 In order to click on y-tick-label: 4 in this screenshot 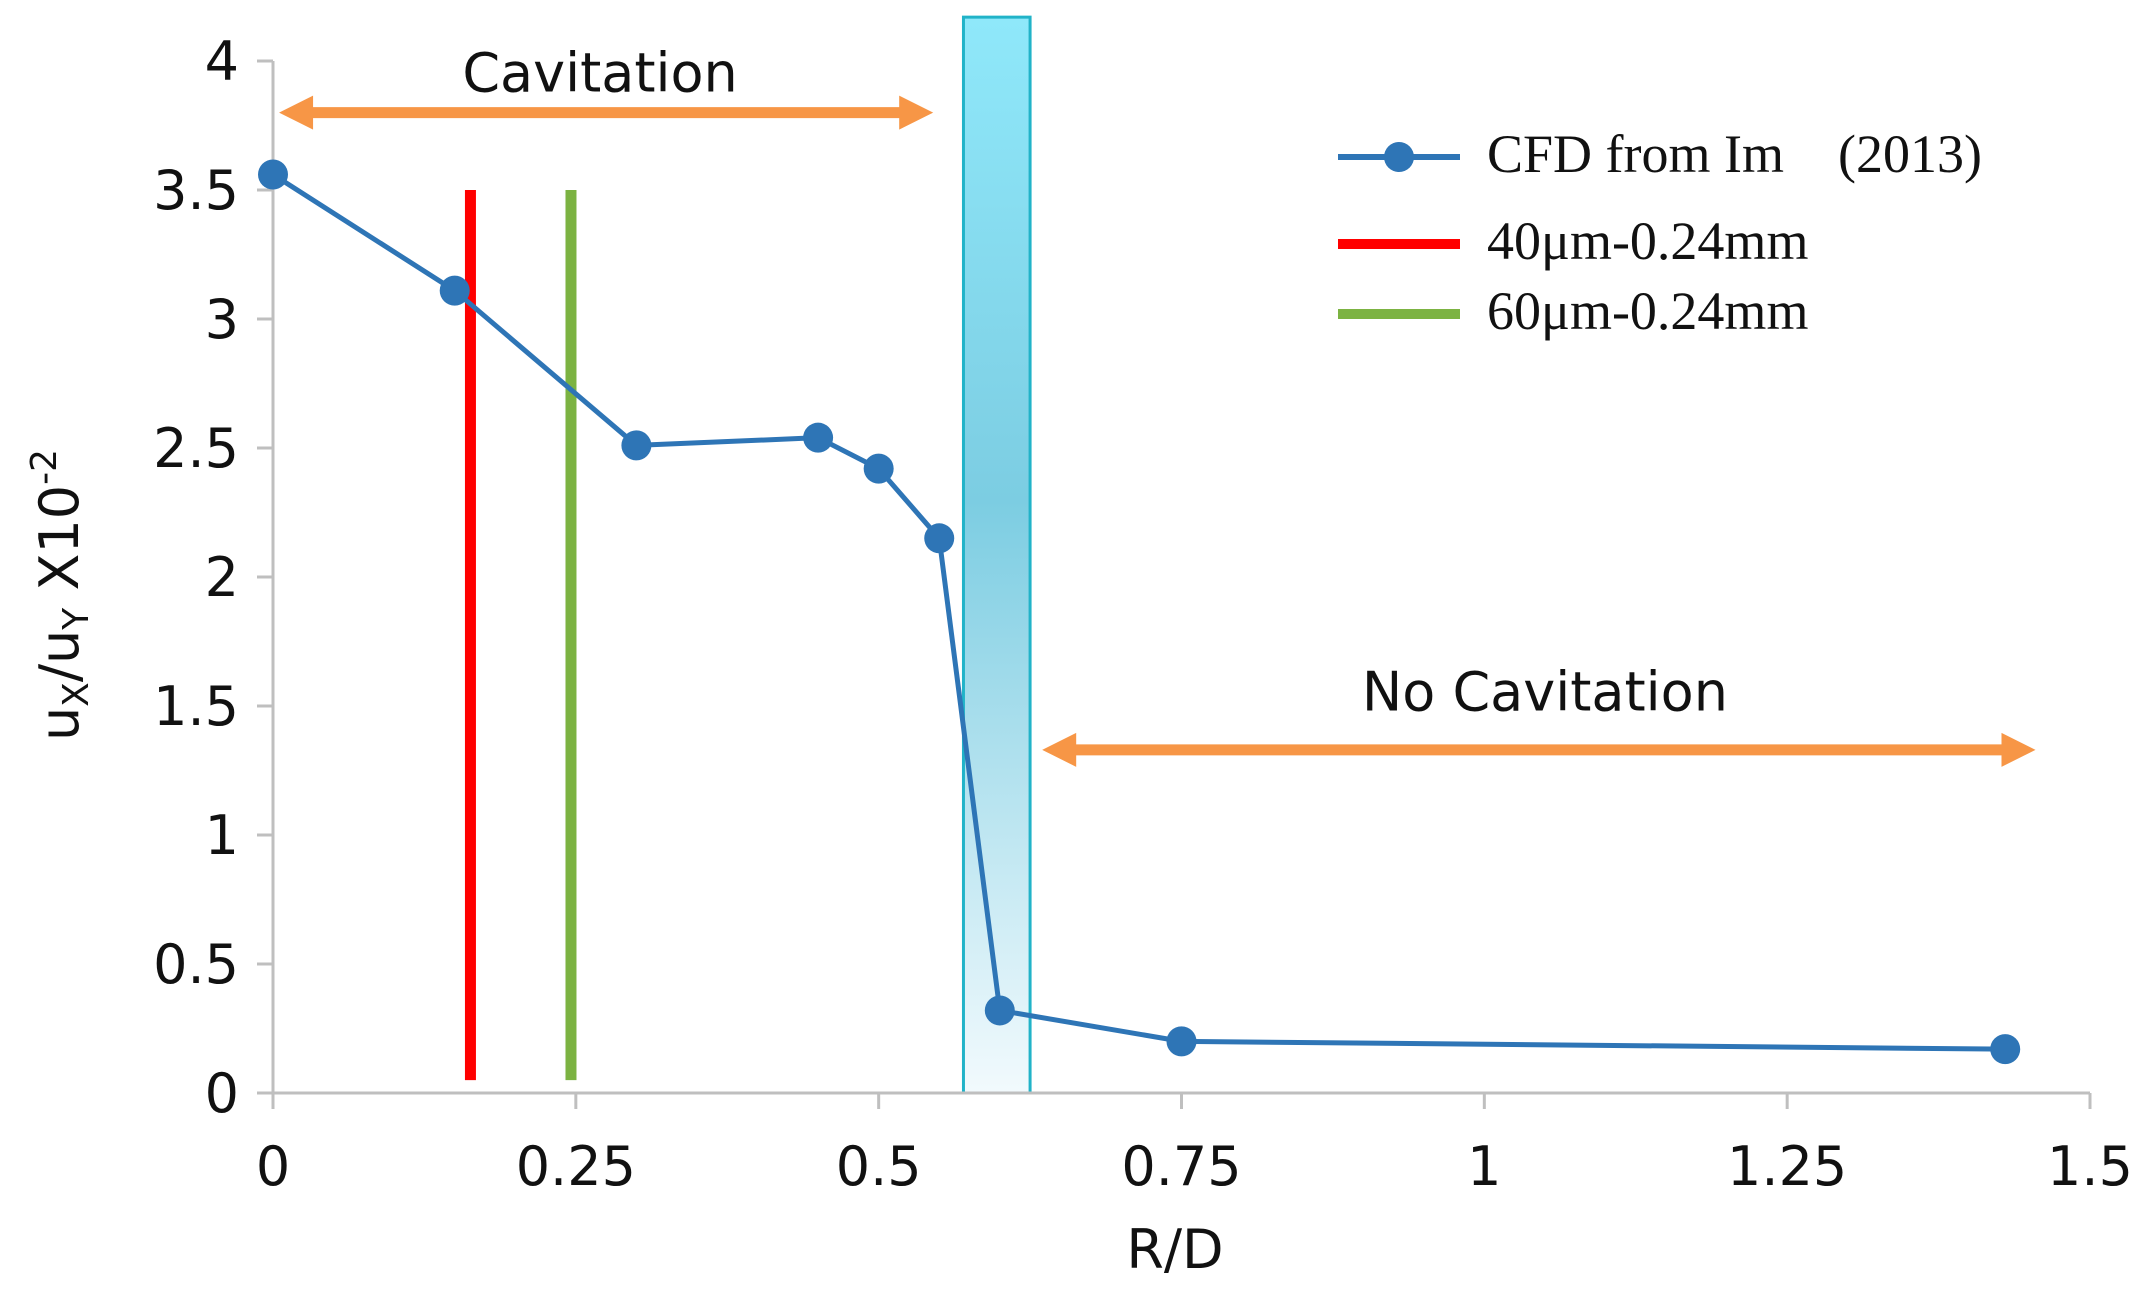, I will do `click(222, 61)`.